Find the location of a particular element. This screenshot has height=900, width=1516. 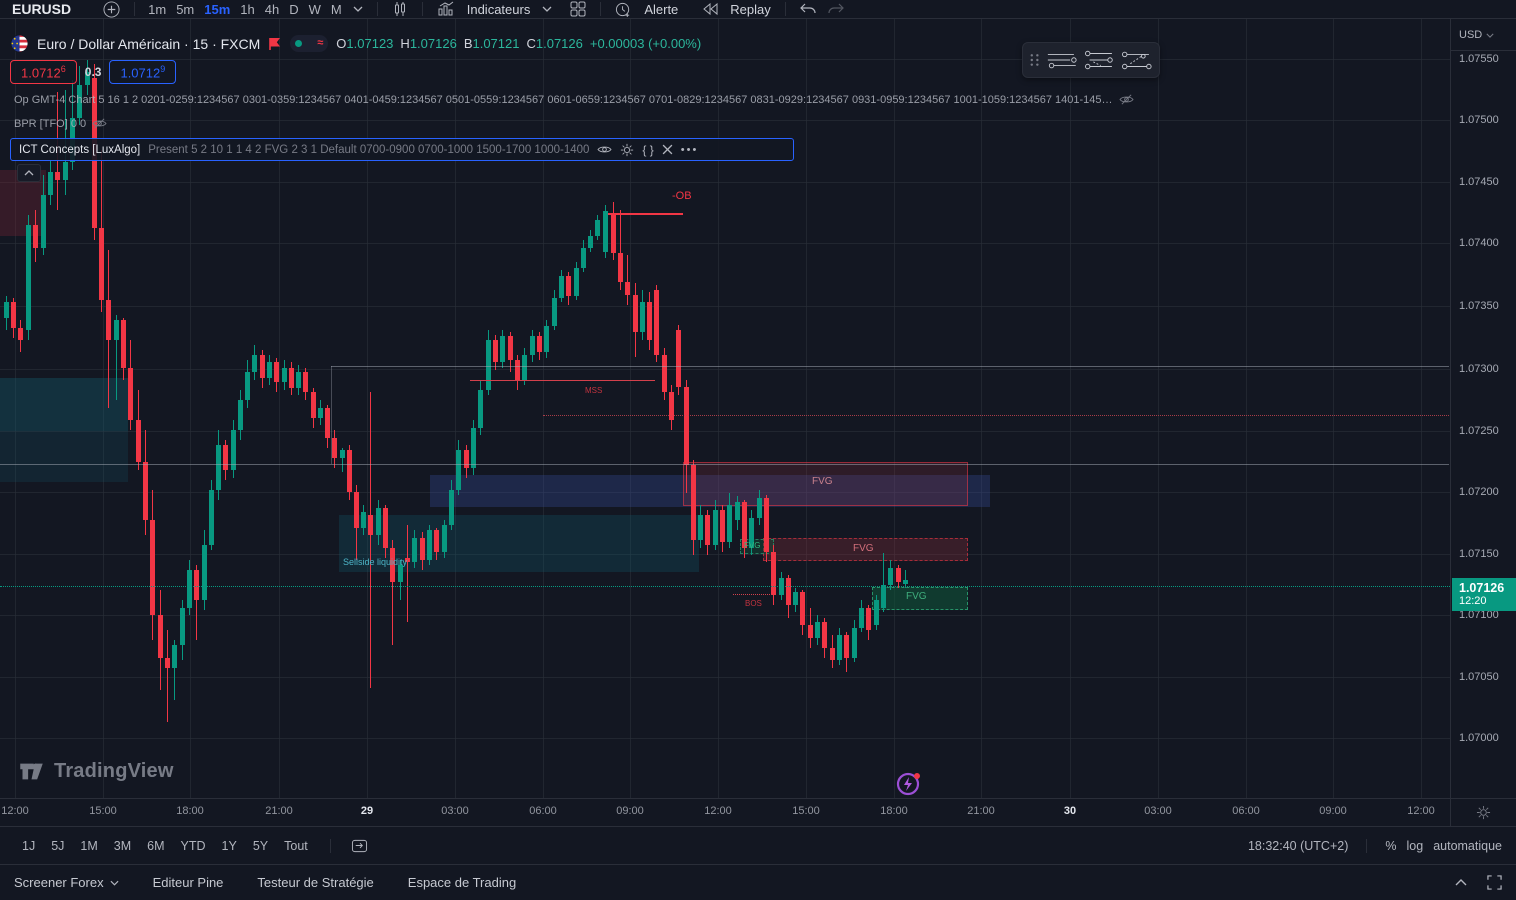

drag-handle-icon is located at coordinates (1034, 60).